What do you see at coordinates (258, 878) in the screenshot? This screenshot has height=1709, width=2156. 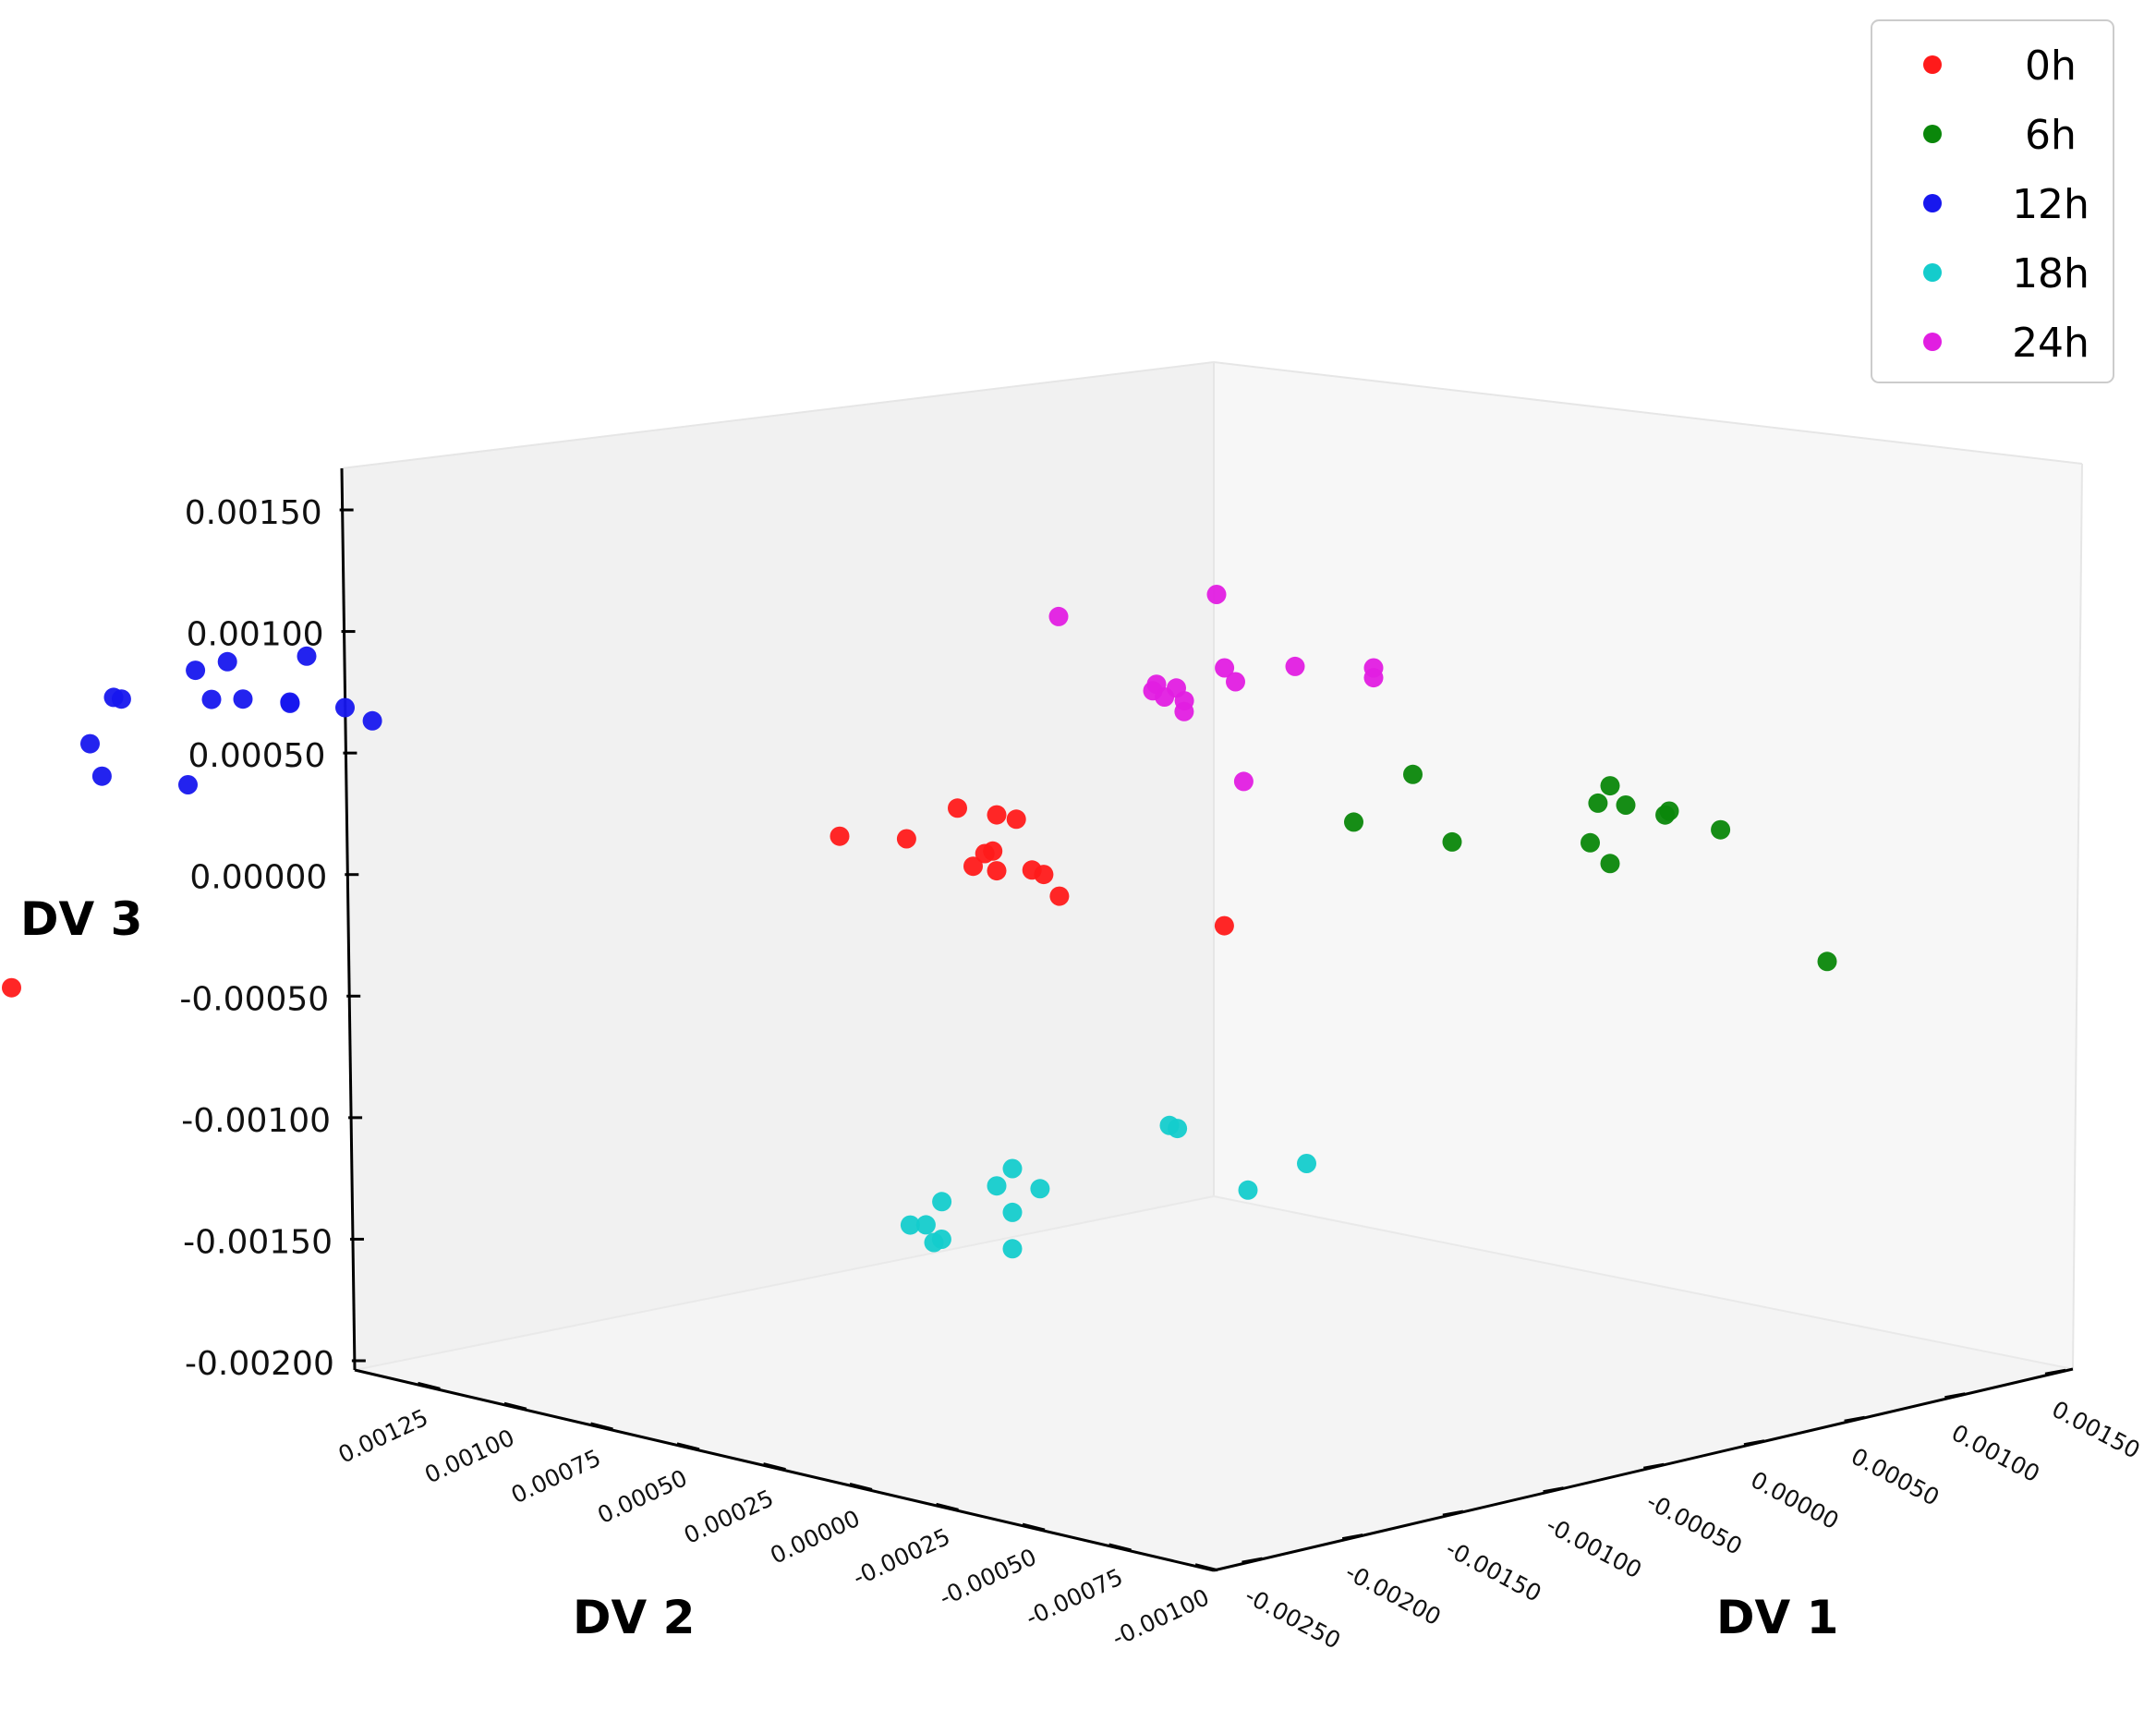 I see `z-tick-label: 0.00000` at bounding box center [258, 878].